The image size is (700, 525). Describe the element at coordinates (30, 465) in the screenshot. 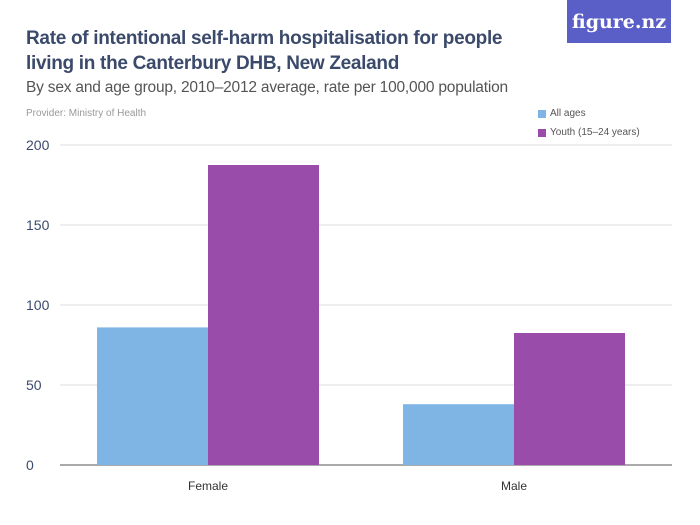

I see `y-tick-label: 0` at that location.